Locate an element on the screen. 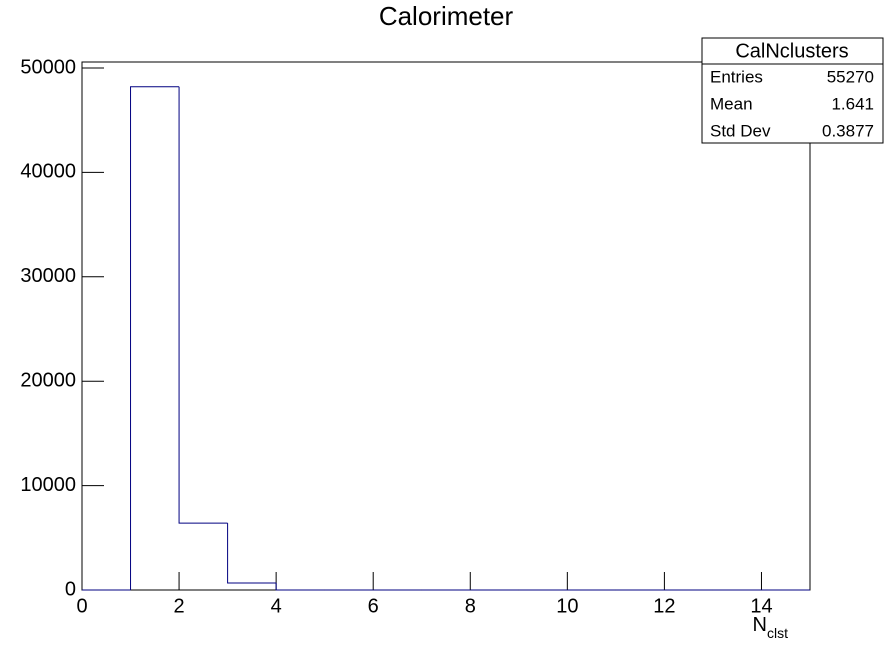  chart-title: Calorimeter is located at coordinates (446, 16).